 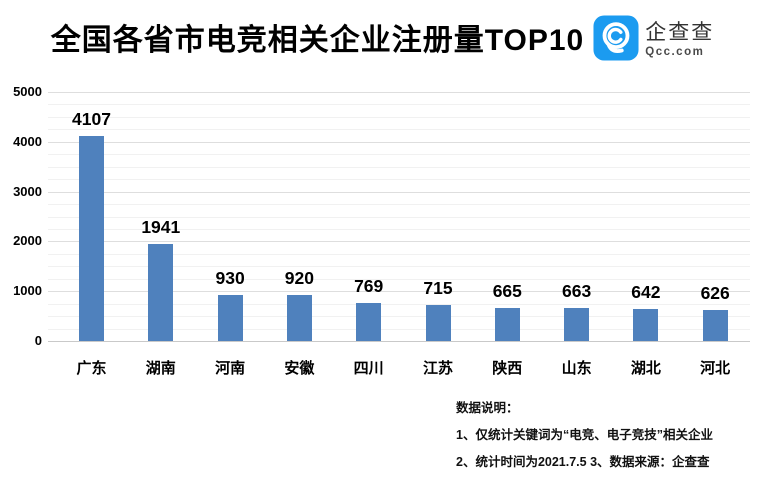 I want to click on chart-header: 全国各省市电竞相关企业注册量TOP10 企查查 Qcc.com, so click(x=382, y=40).